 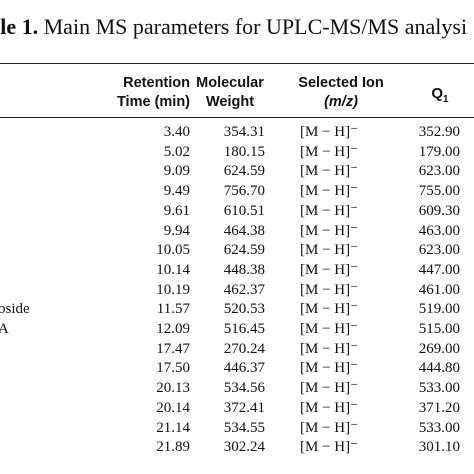 I want to click on retention-time-cell: 3.40, so click(x=176, y=132).